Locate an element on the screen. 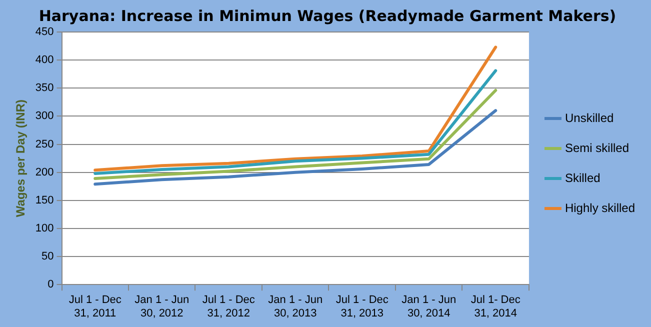 This screenshot has height=327, width=651. x-tick-label: Jul 1- Dec 31, 2014 is located at coordinates (495, 307).